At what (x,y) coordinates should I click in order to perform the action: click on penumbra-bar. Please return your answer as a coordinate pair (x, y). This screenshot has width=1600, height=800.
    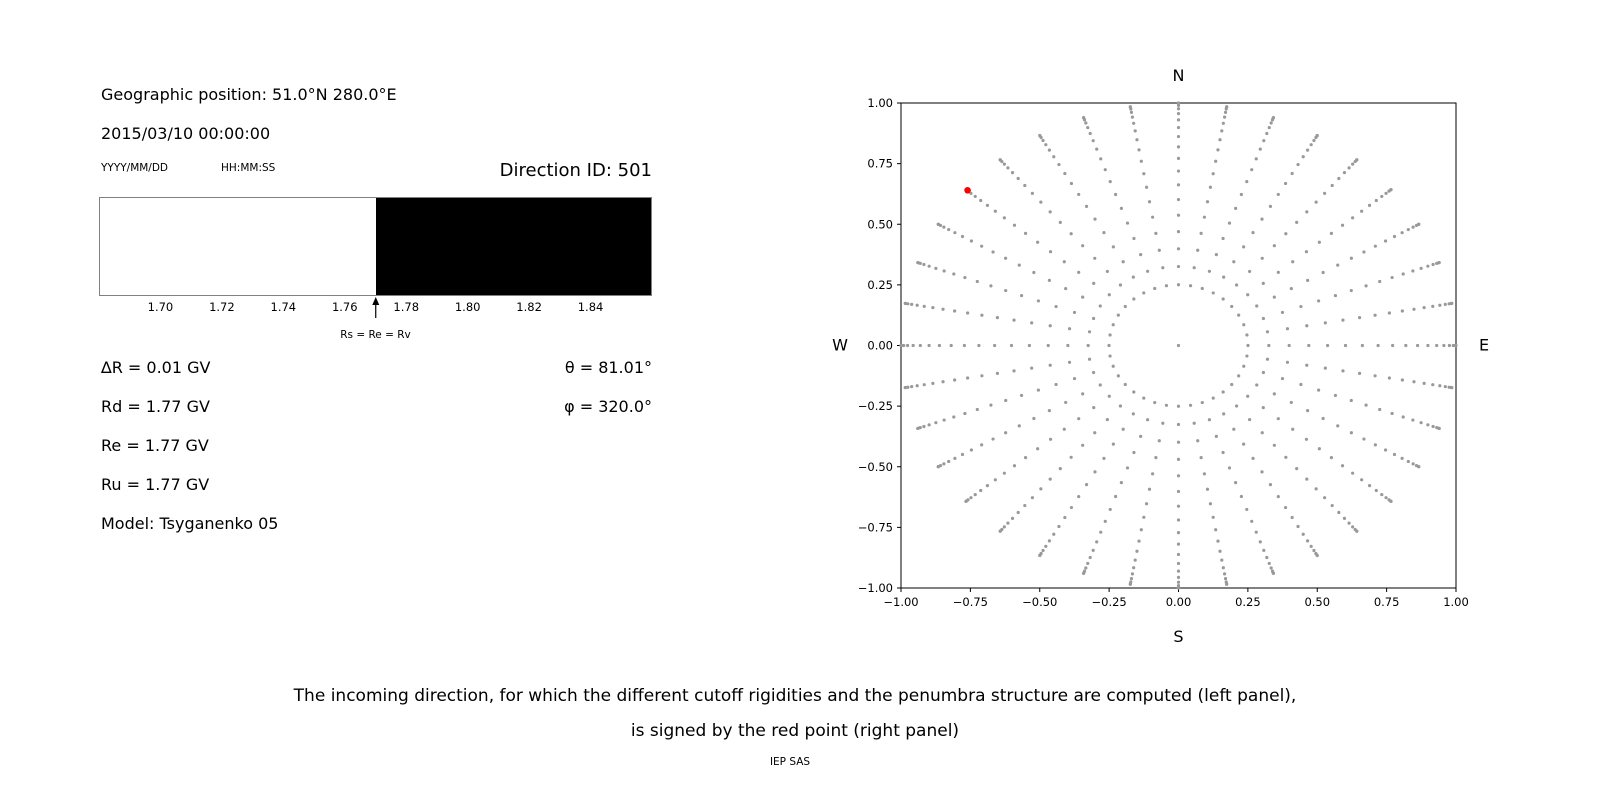
    Looking at the image, I should click on (375, 246).